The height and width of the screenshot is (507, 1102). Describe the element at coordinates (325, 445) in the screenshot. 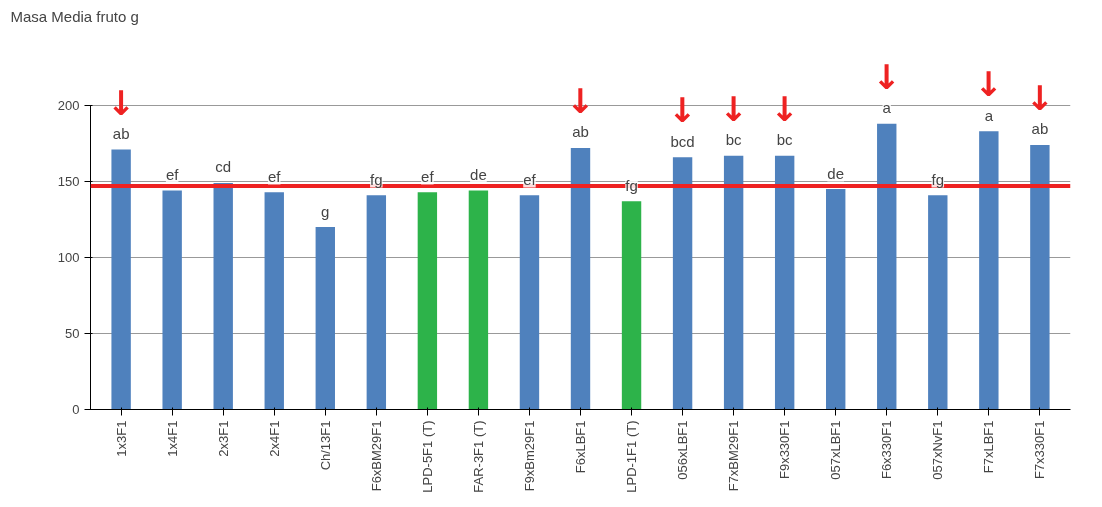

I see `x-tick-label: Ch/13F1` at that location.